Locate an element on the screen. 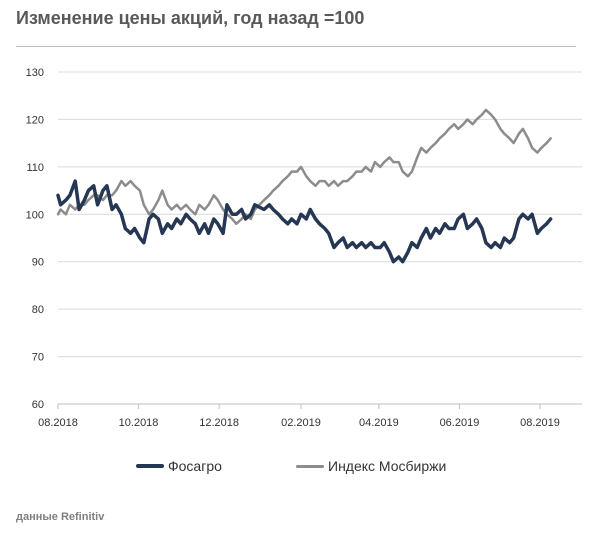 The width and height of the screenshot is (594, 535). legend-swatch-moex is located at coordinates (310, 466).